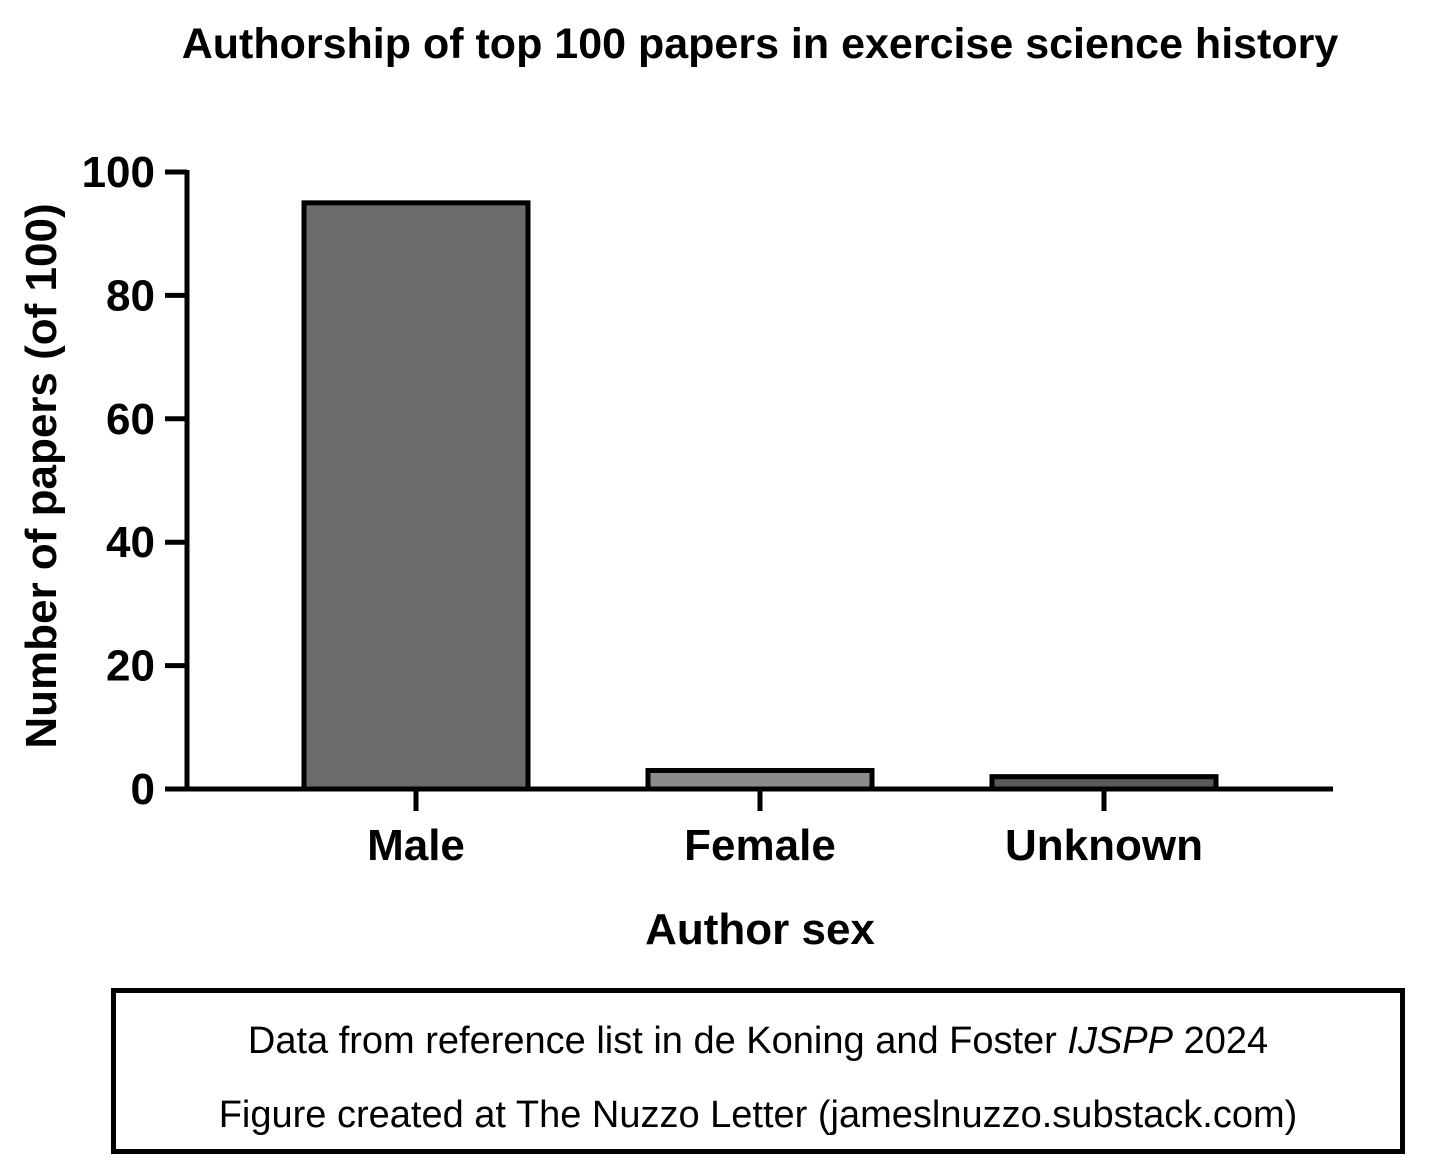 This screenshot has width=1456, height=1164. What do you see at coordinates (760, 779) in the screenshot?
I see `bar-female` at bounding box center [760, 779].